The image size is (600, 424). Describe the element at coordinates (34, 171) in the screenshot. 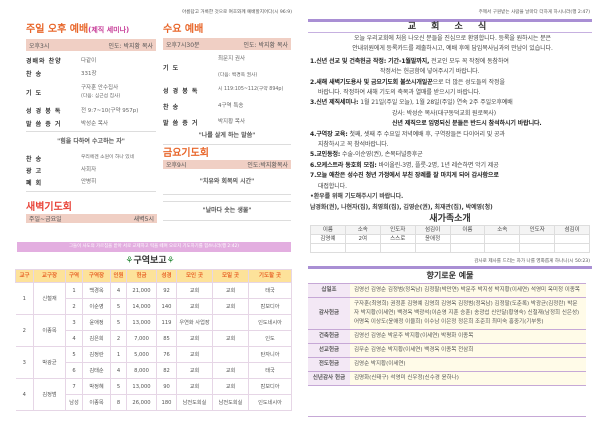

I see `order-label: 광 고` at that location.